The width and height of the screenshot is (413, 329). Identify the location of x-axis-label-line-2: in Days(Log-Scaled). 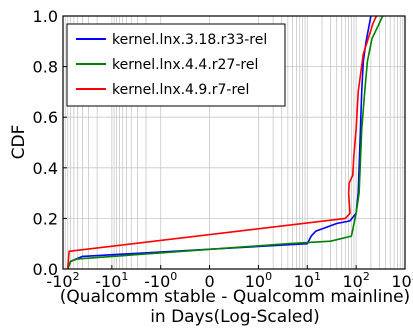
(235, 317).